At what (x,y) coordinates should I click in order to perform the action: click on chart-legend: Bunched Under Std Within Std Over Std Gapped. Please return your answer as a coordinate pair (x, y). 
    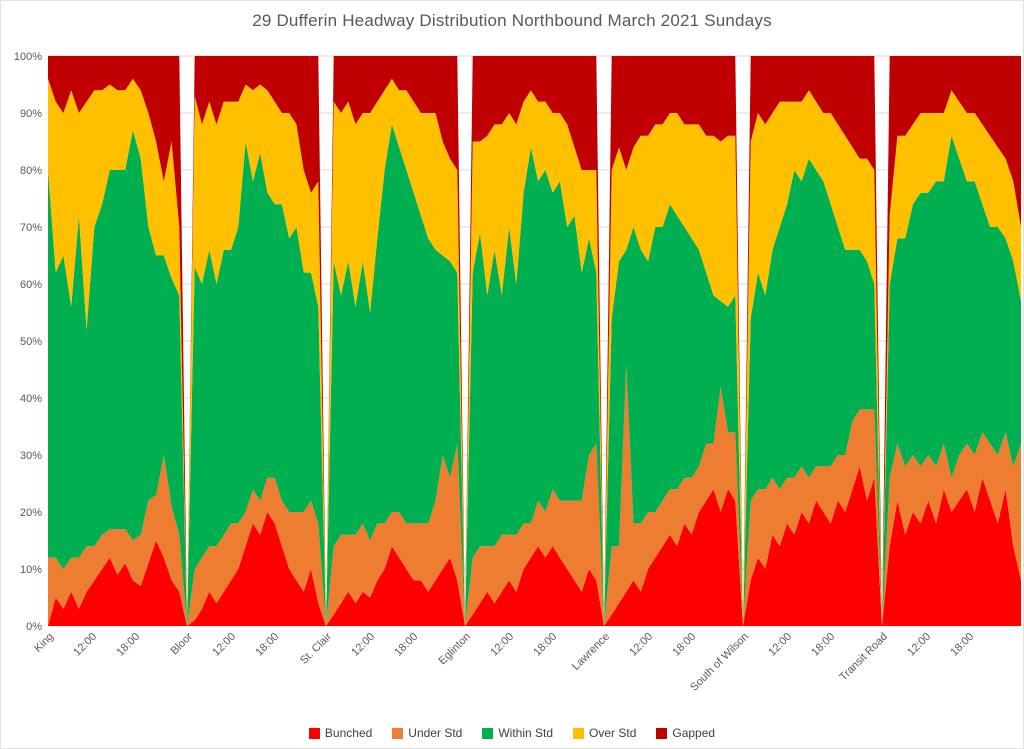
    Looking at the image, I should click on (512, 733).